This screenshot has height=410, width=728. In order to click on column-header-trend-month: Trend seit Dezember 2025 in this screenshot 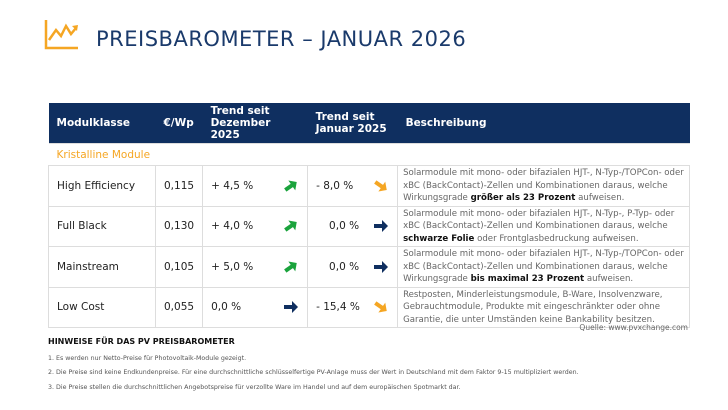, I will do `click(255, 123)`.